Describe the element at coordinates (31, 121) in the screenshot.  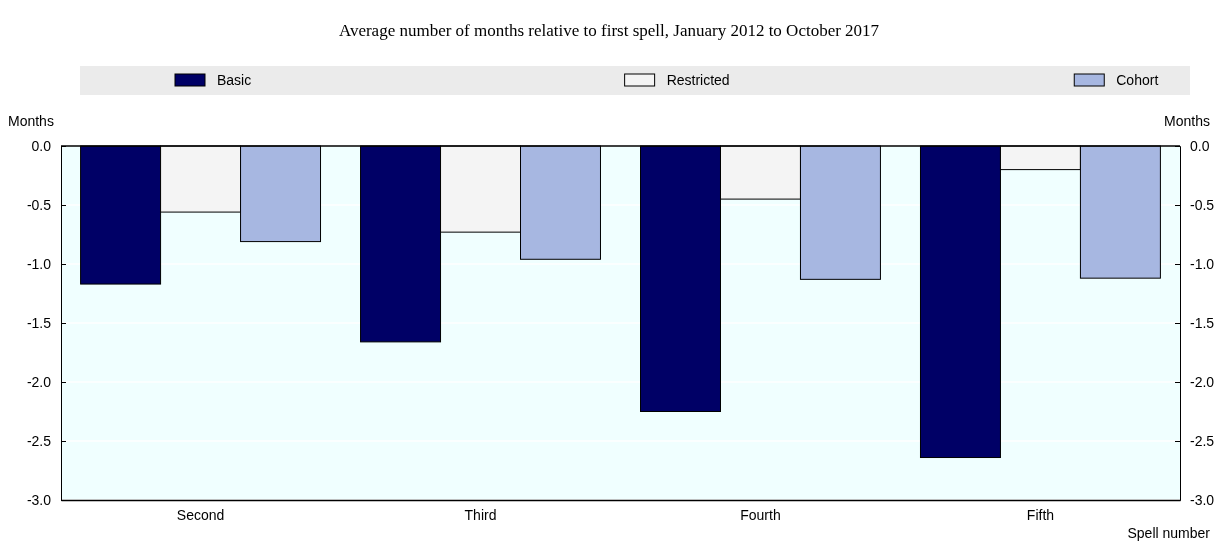
I see `y-axis-title: Months` at that location.